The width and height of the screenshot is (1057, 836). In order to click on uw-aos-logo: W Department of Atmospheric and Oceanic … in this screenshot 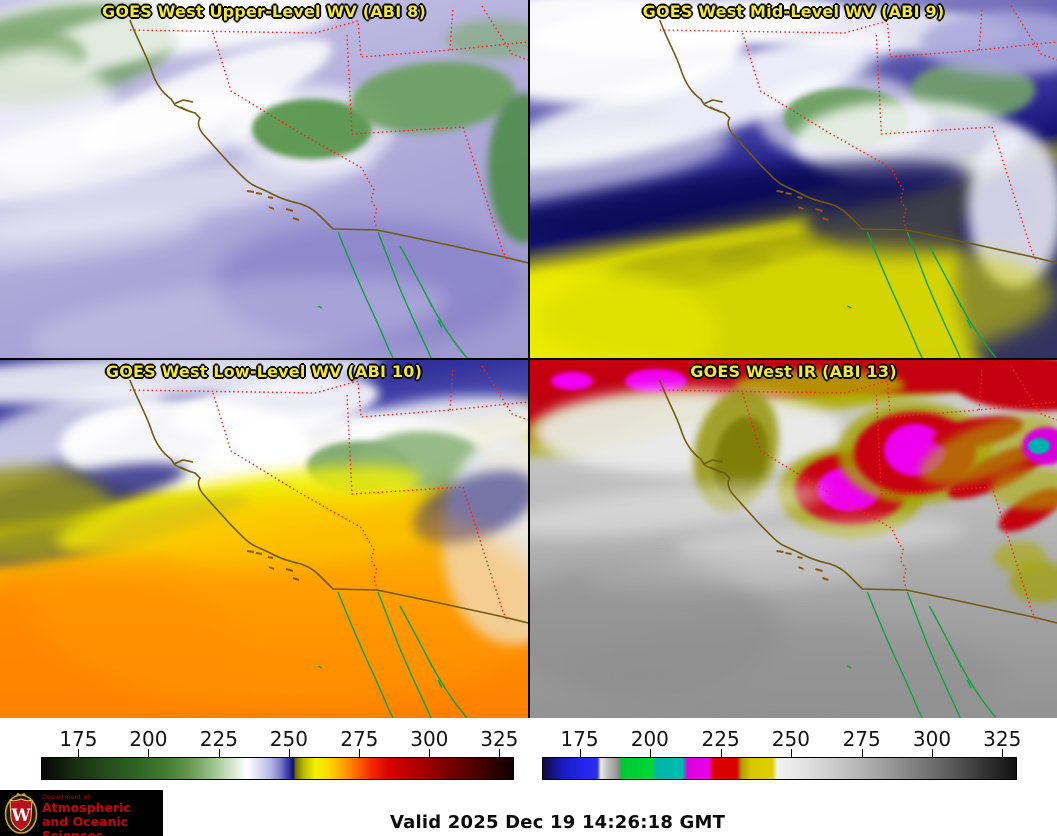, I will do `click(81, 813)`.